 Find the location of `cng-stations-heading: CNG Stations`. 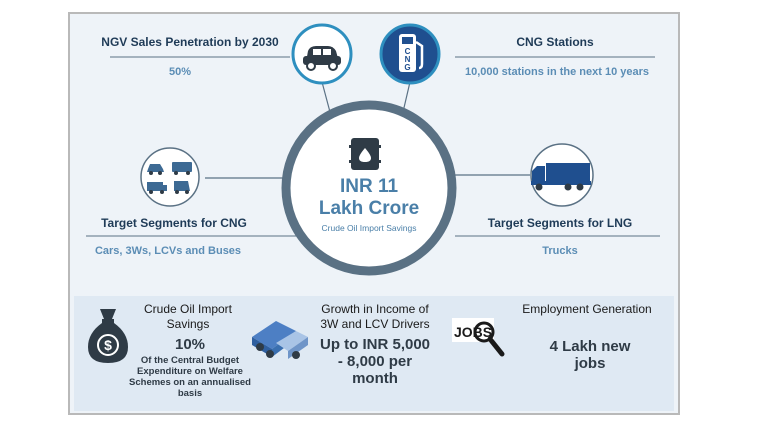

cng-stations-heading: CNG Stations is located at coordinates (555, 42).